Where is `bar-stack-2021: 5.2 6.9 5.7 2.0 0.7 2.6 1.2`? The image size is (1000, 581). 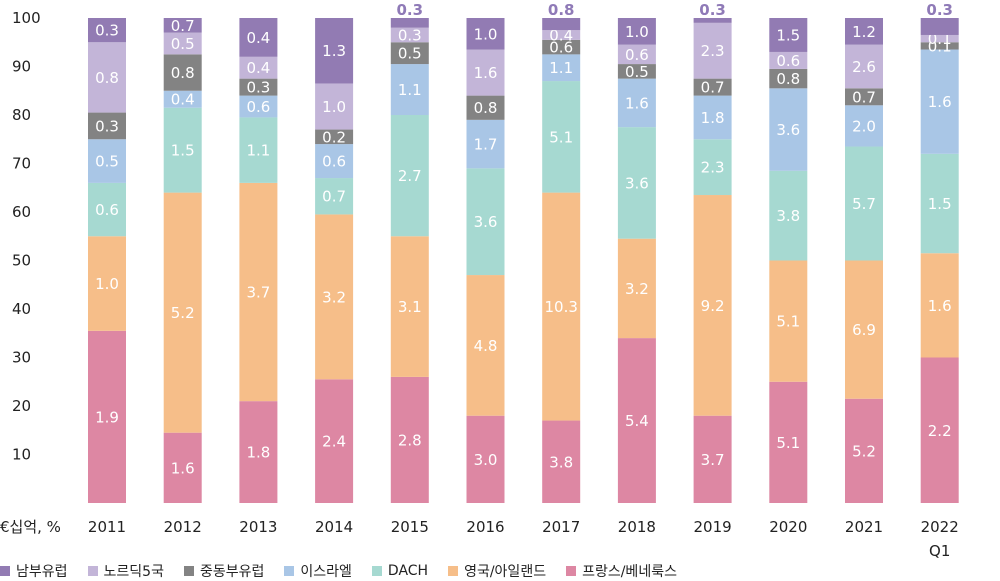 bar-stack-2021: 5.2 6.9 5.7 2.0 0.7 2.6 1.2 is located at coordinates (864, 260).